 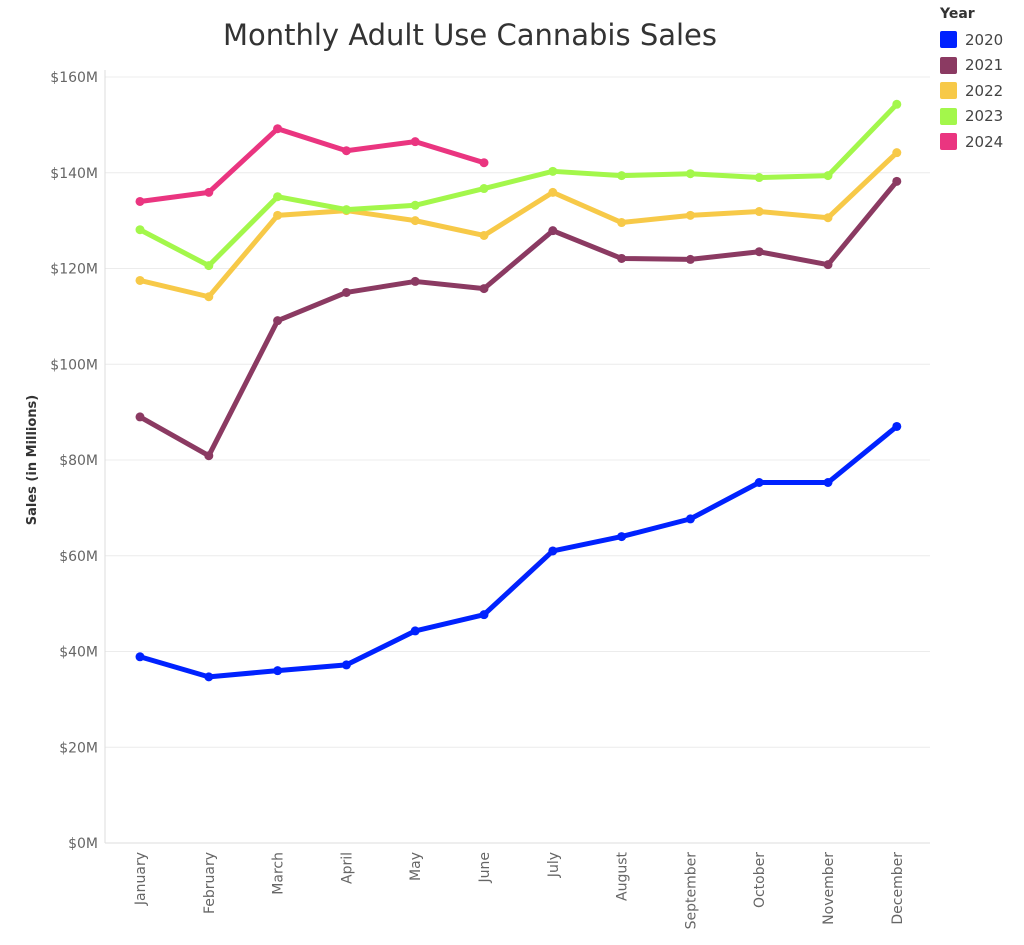 What do you see at coordinates (279, 873) in the screenshot?
I see `x-tick-label: March` at bounding box center [279, 873].